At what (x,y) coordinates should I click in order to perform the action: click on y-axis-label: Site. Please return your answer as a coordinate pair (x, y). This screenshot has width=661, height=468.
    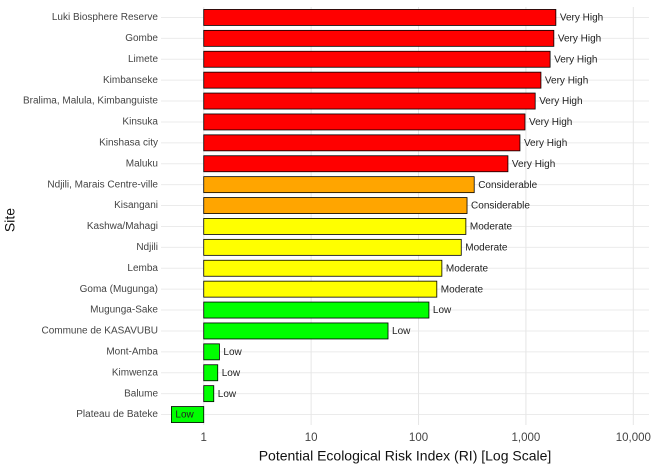
    Looking at the image, I should click on (10, 220).